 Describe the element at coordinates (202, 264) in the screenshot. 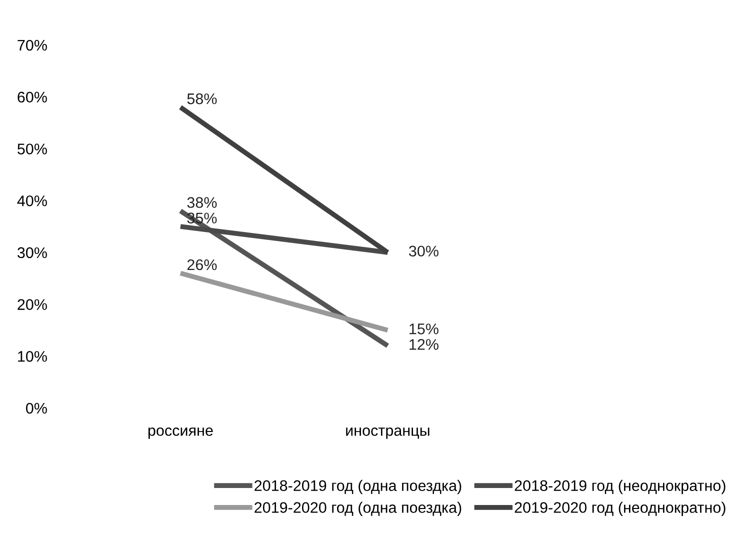

I see `data-label: 26%` at that location.